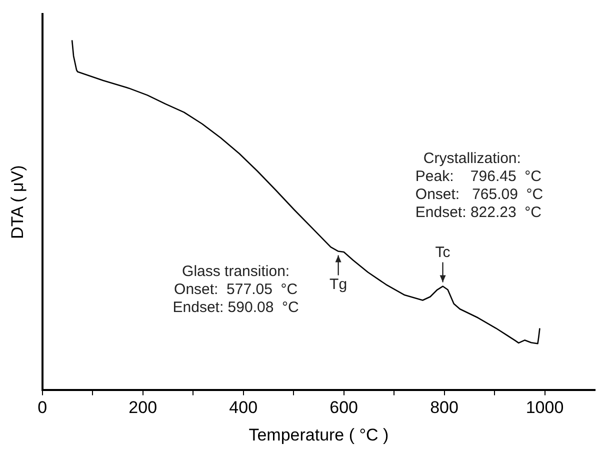  What do you see at coordinates (545, 408) in the screenshot?
I see `x-tick-label: 1000` at bounding box center [545, 408].